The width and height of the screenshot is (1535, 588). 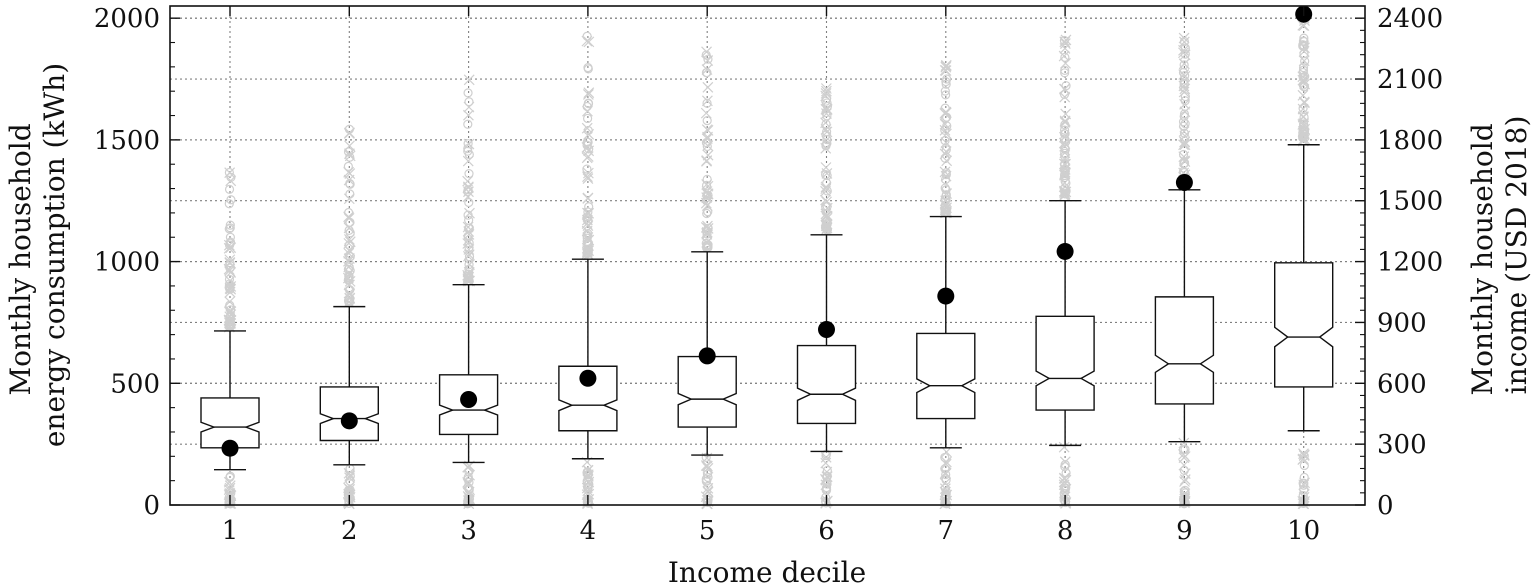 I want to click on left-y-tick-label: 1500, so click(x=127, y=141).